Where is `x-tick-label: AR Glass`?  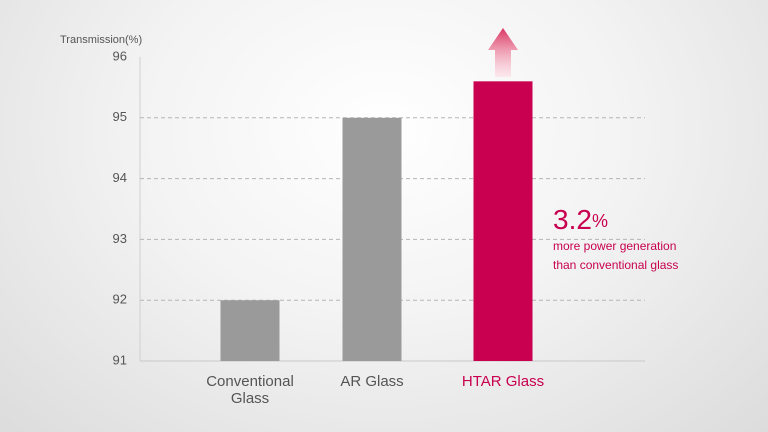 x-tick-label: AR Glass is located at coordinates (372, 381).